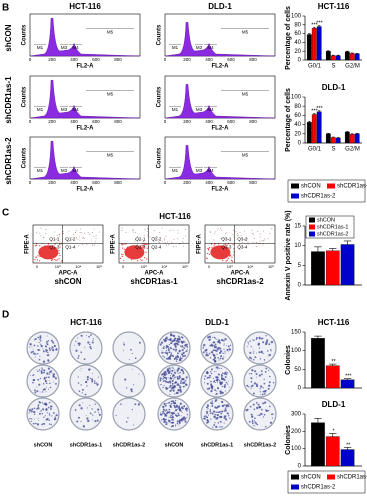  I want to click on gate-label: M1, so click(175, 109).